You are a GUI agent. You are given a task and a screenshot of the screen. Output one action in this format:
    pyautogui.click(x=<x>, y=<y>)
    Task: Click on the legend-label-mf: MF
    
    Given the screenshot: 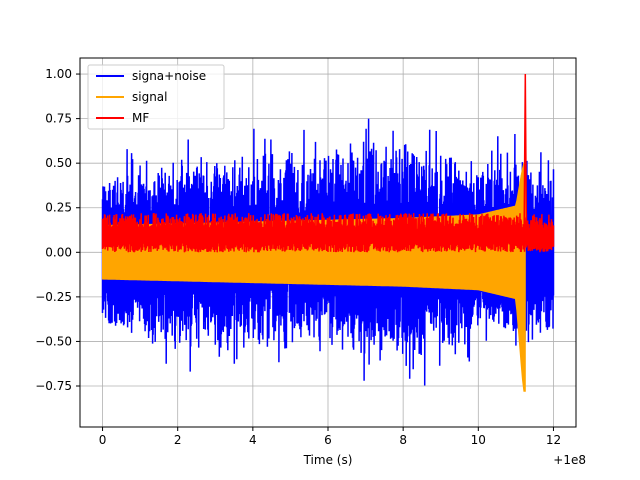 What is the action you would take?
    pyautogui.click(x=140, y=118)
    